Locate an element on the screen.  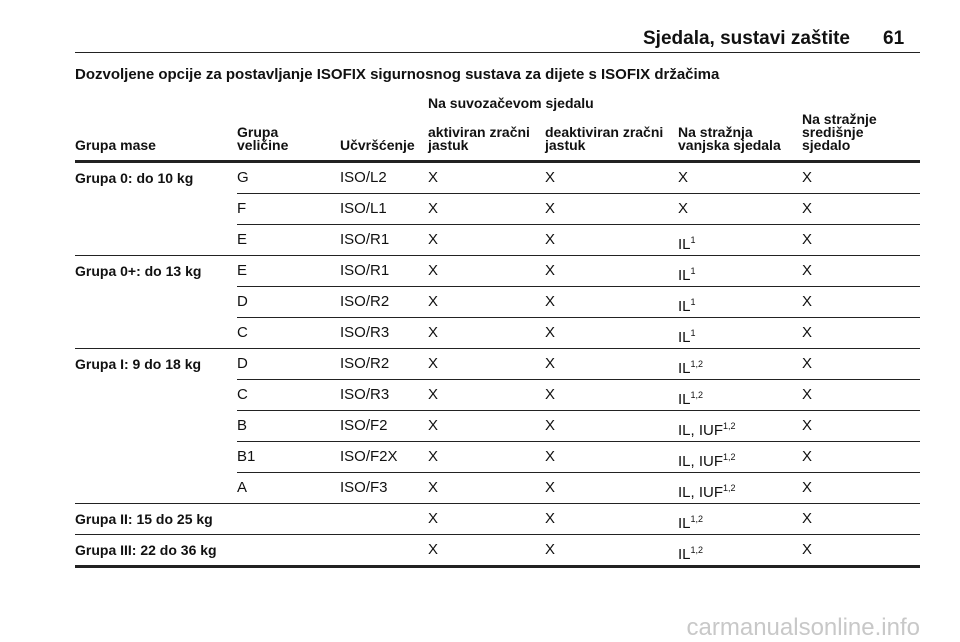
group-name: Grupa III: 22 do 36 kg is located at coordinates (146, 550).